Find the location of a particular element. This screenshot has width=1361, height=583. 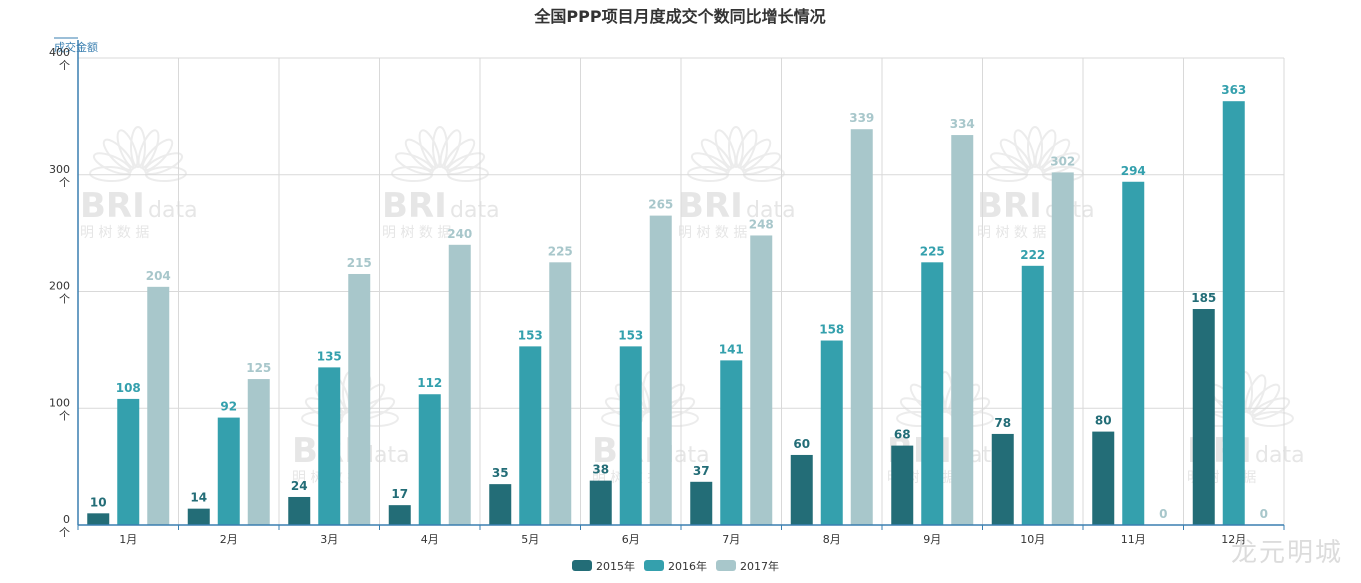

legend-item: 2016年 is located at coordinates (675, 566).